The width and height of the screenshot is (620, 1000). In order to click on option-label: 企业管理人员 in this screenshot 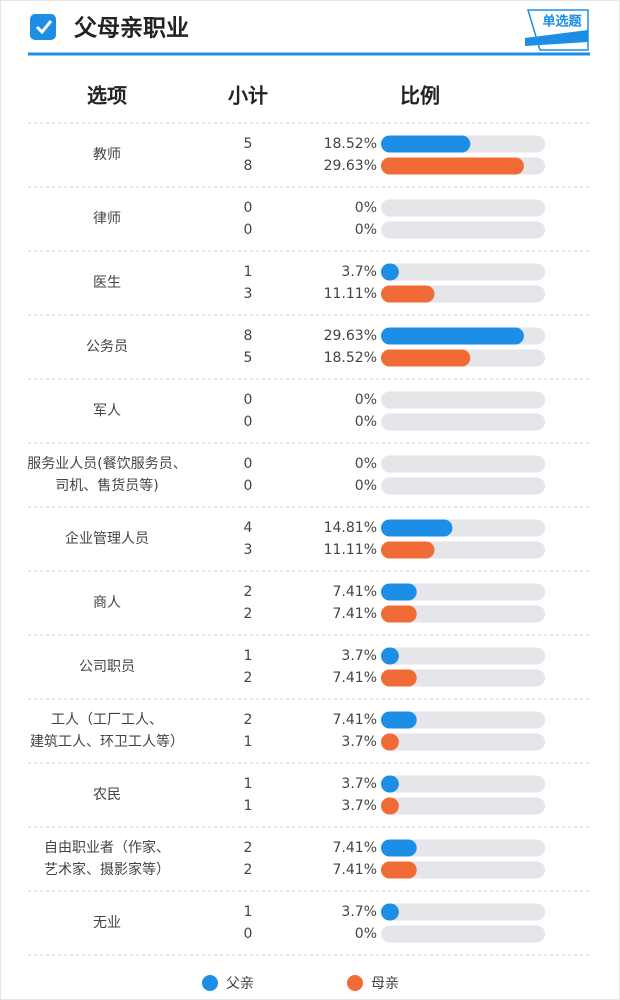, I will do `click(107, 538)`.